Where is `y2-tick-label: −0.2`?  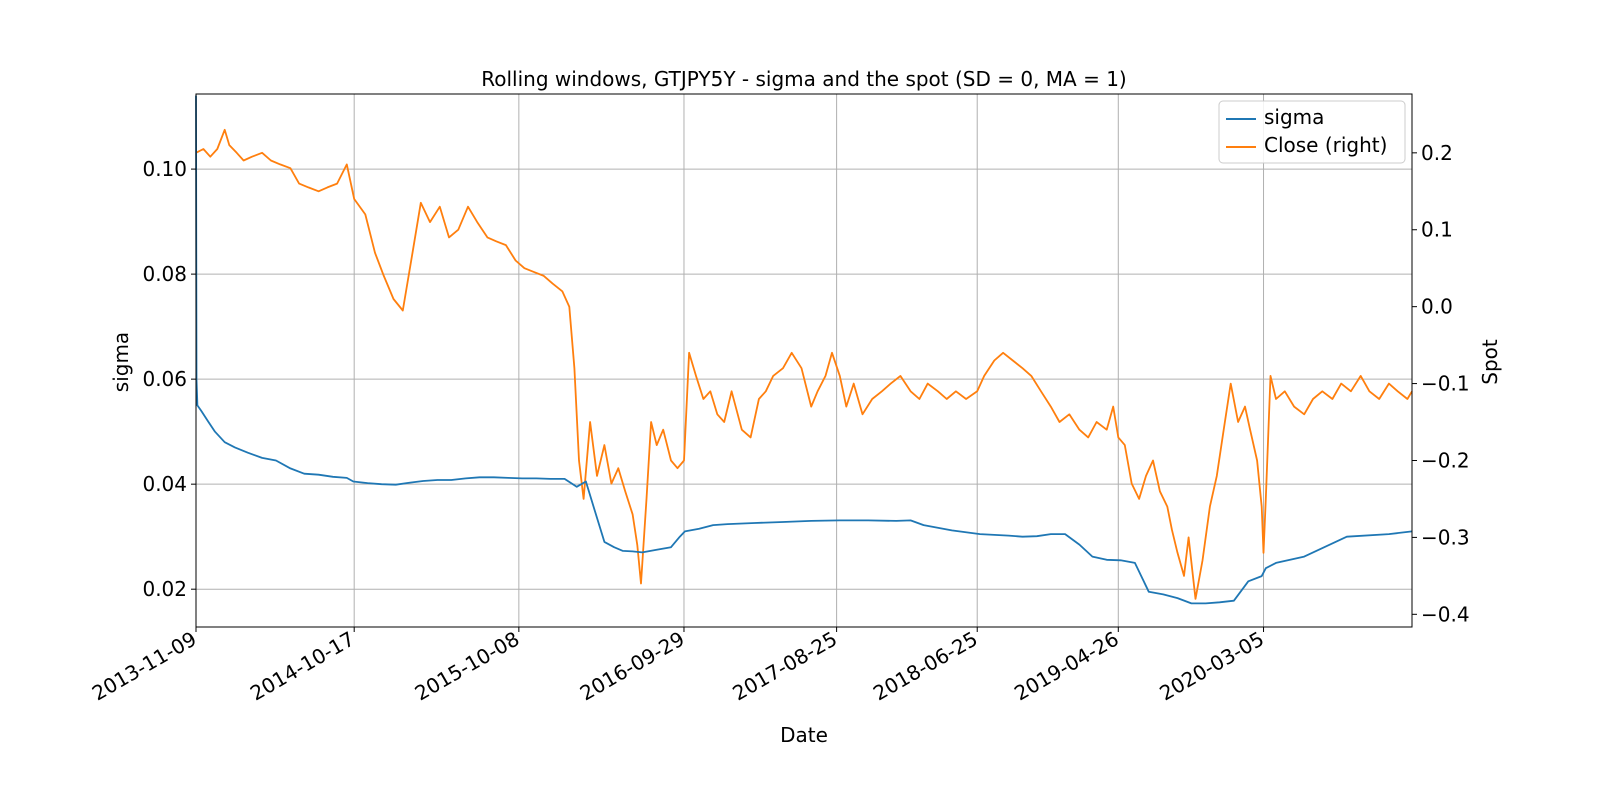 y2-tick-label: −0.2 is located at coordinates (1445, 460).